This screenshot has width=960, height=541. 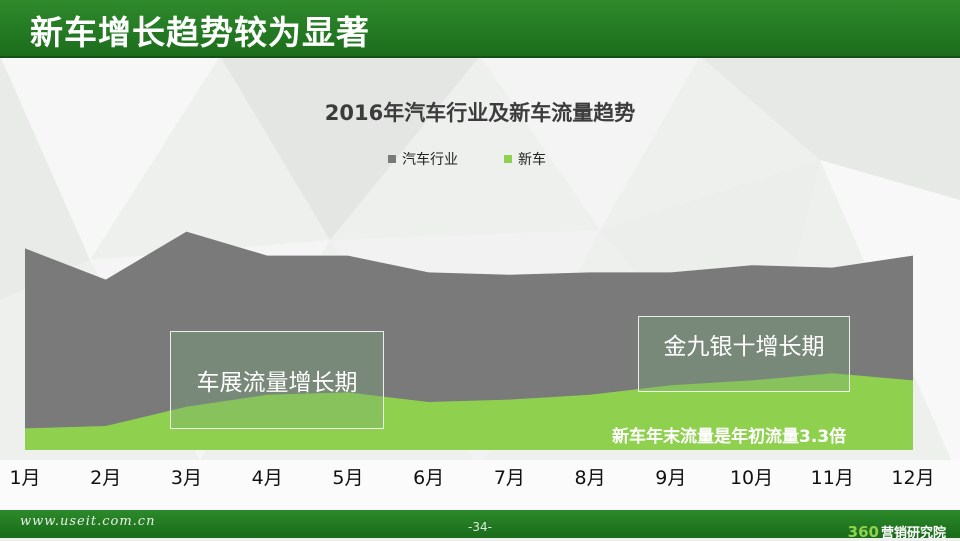 What do you see at coordinates (186, 478) in the screenshot?
I see `x-tick-label: 3月` at bounding box center [186, 478].